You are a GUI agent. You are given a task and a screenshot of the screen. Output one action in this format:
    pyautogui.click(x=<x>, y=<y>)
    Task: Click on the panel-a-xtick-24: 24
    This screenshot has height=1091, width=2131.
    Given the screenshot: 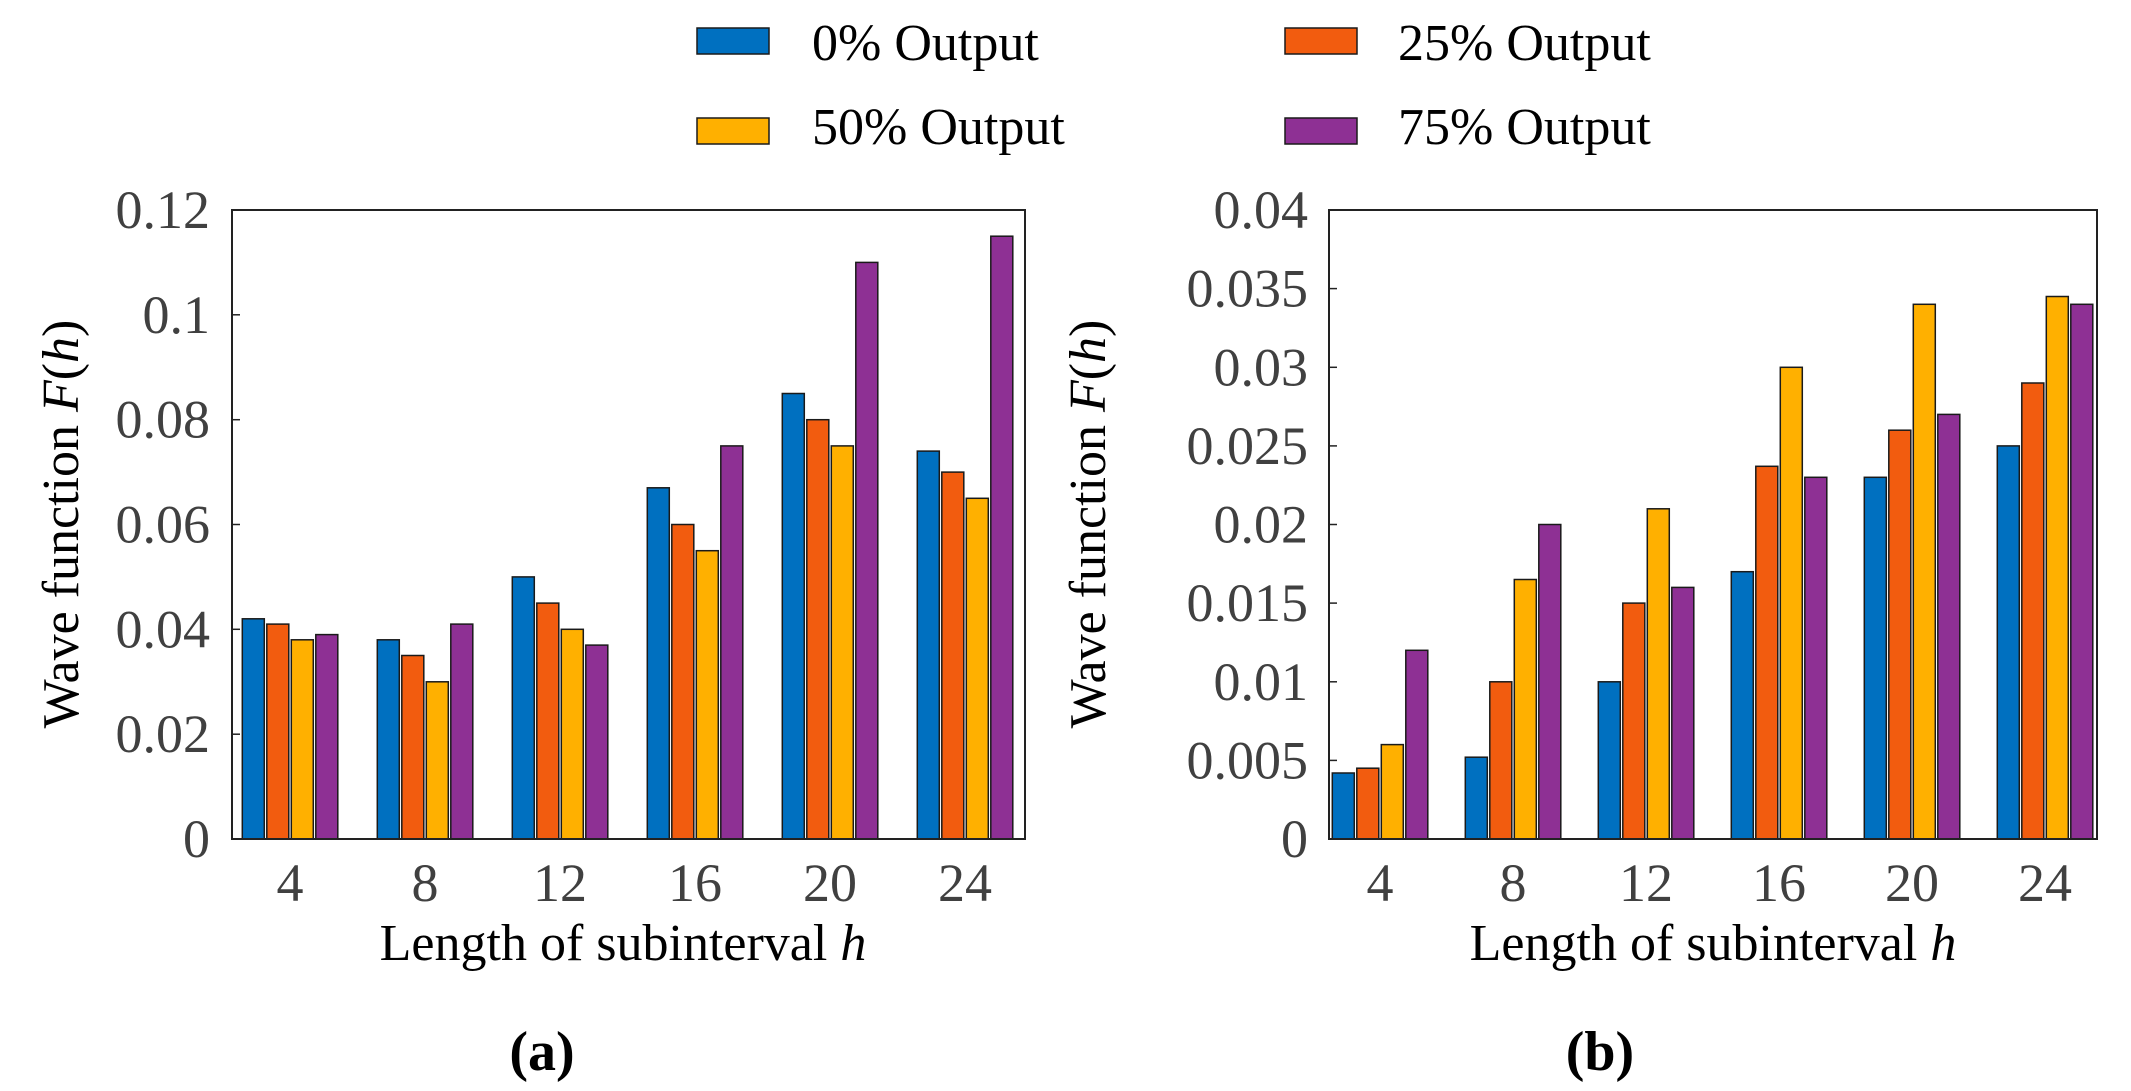 What is the action you would take?
    pyautogui.click(x=965, y=883)
    